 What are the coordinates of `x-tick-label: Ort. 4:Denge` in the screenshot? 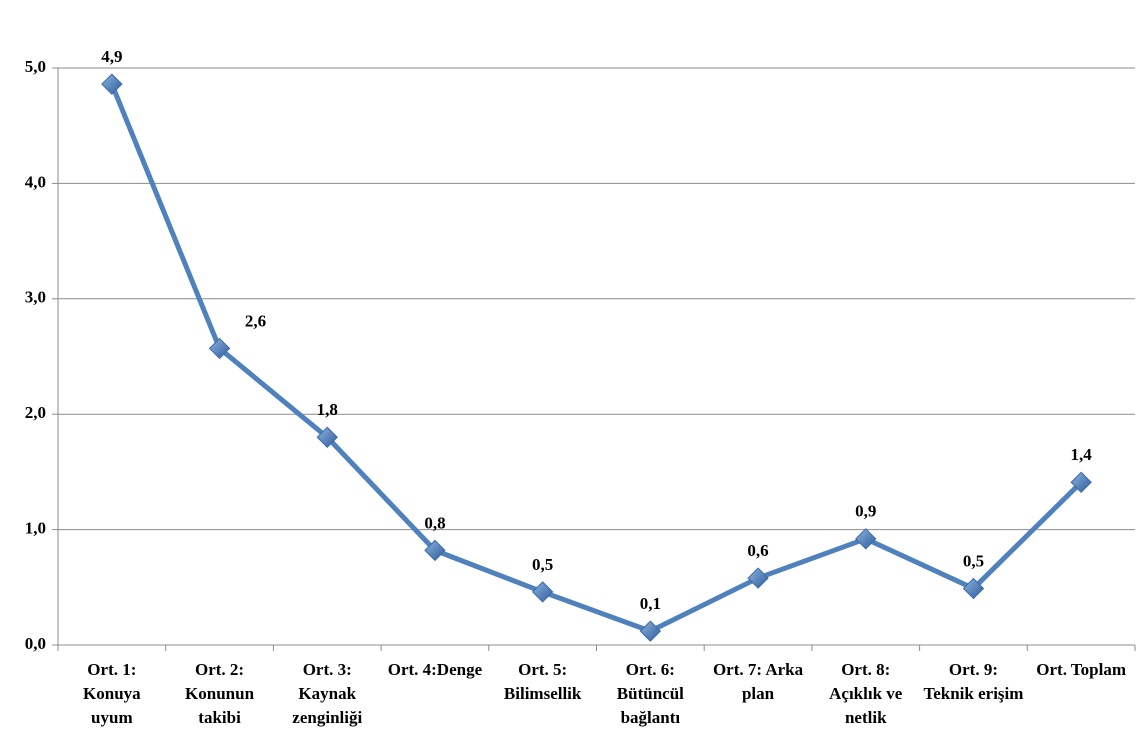 It's located at (435, 669).